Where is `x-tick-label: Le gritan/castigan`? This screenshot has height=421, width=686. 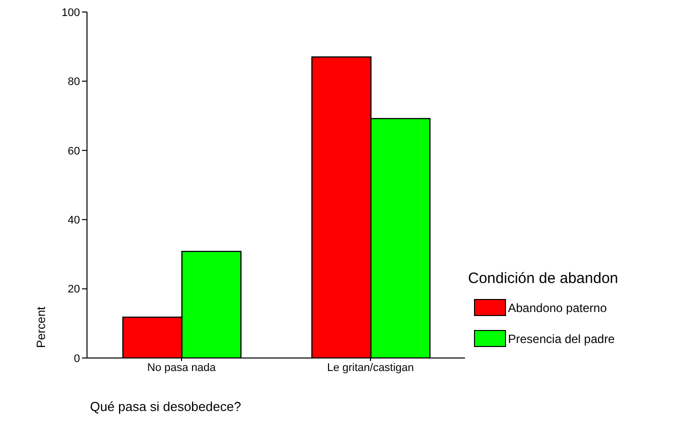 x-tick-label: Le gritan/castigan is located at coordinates (370, 368).